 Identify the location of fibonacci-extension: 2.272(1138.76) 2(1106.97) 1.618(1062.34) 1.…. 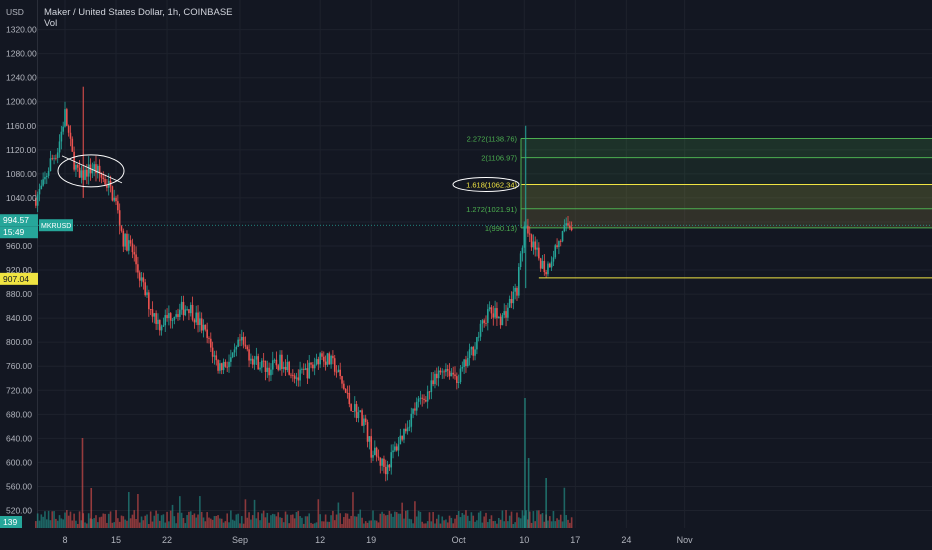
(699, 184).